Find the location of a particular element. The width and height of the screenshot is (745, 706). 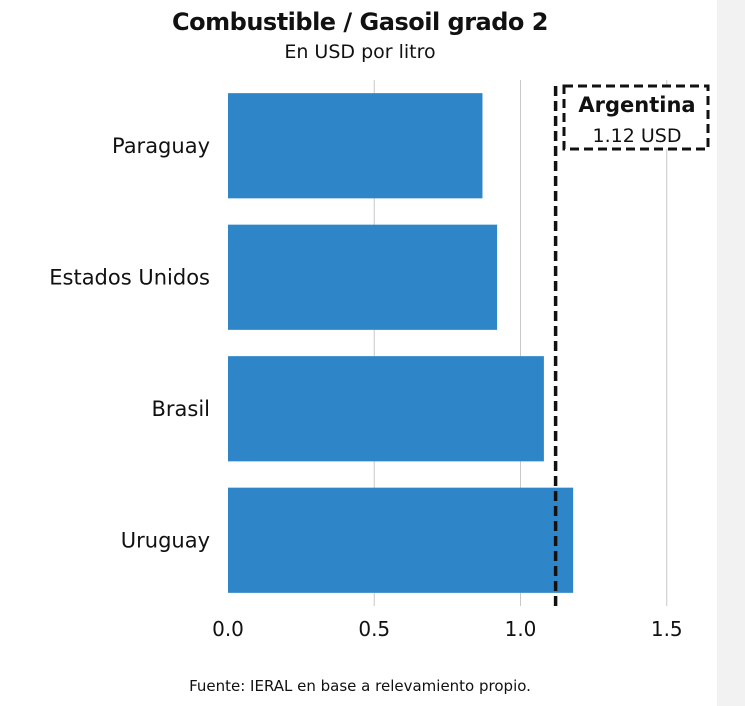

annotation-box is located at coordinates (636, 117).